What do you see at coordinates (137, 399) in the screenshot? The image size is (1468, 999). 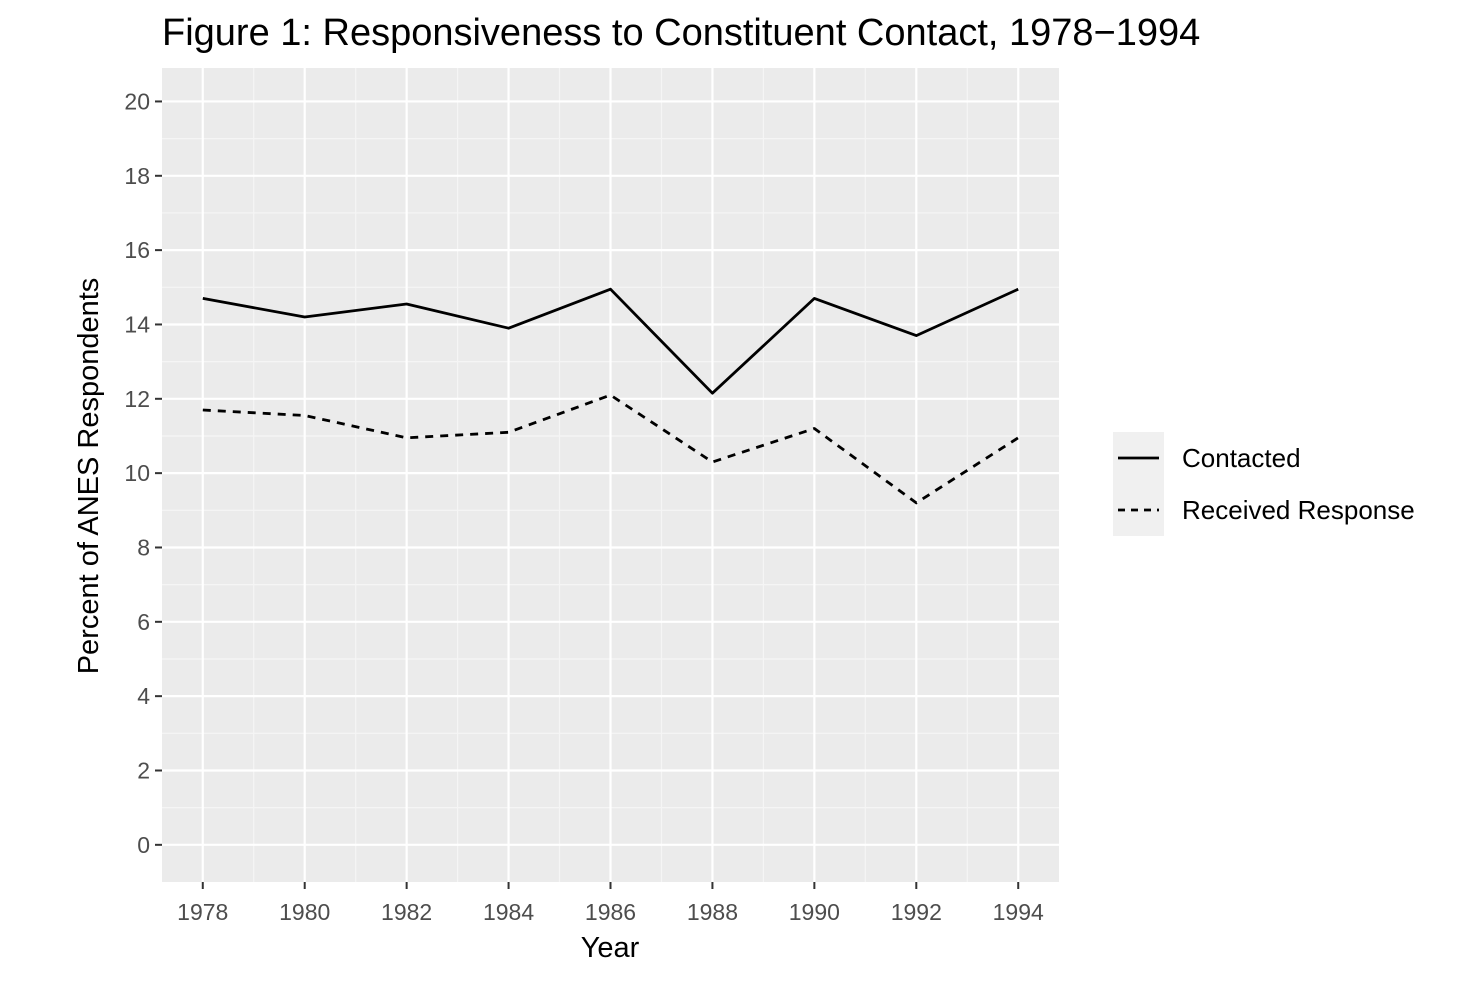 I see `y-tick-label: 12` at bounding box center [137, 399].